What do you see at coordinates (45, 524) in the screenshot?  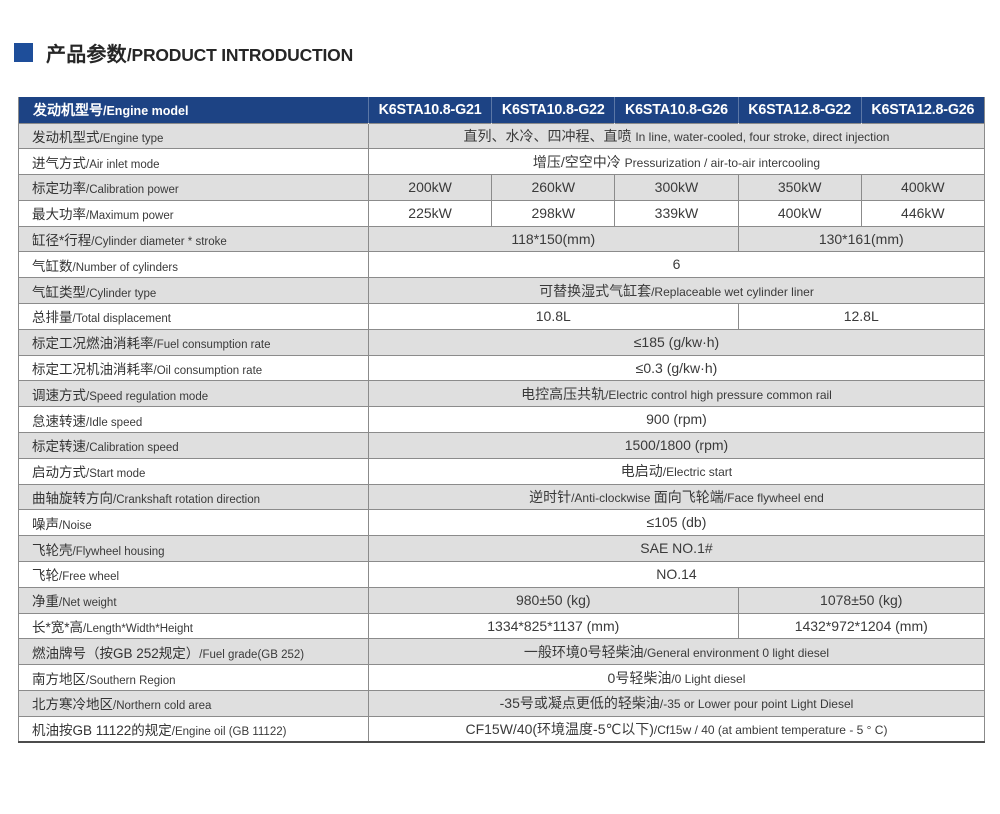 I see `text-cn: 噪声` at bounding box center [45, 524].